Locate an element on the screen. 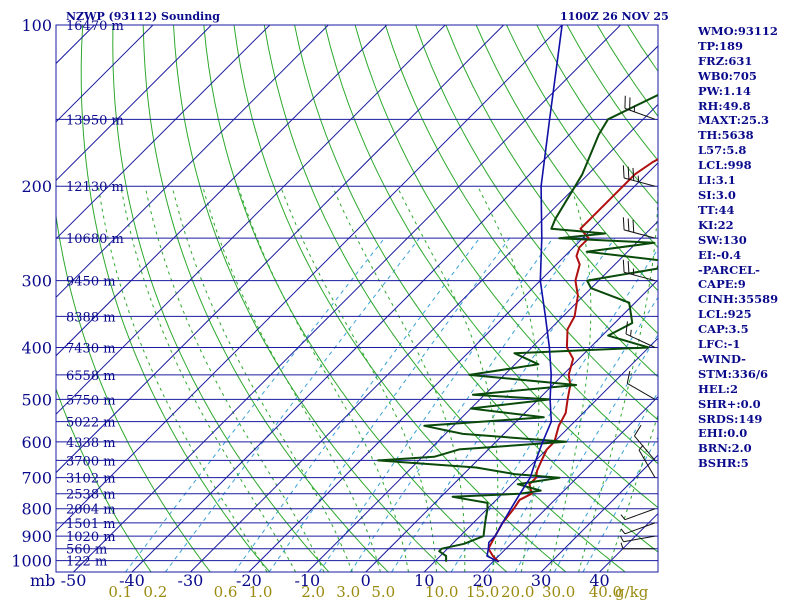 Image resolution: width=800 pixels, height=600 pixels. index-item: SRDS:149 is located at coordinates (730, 418).